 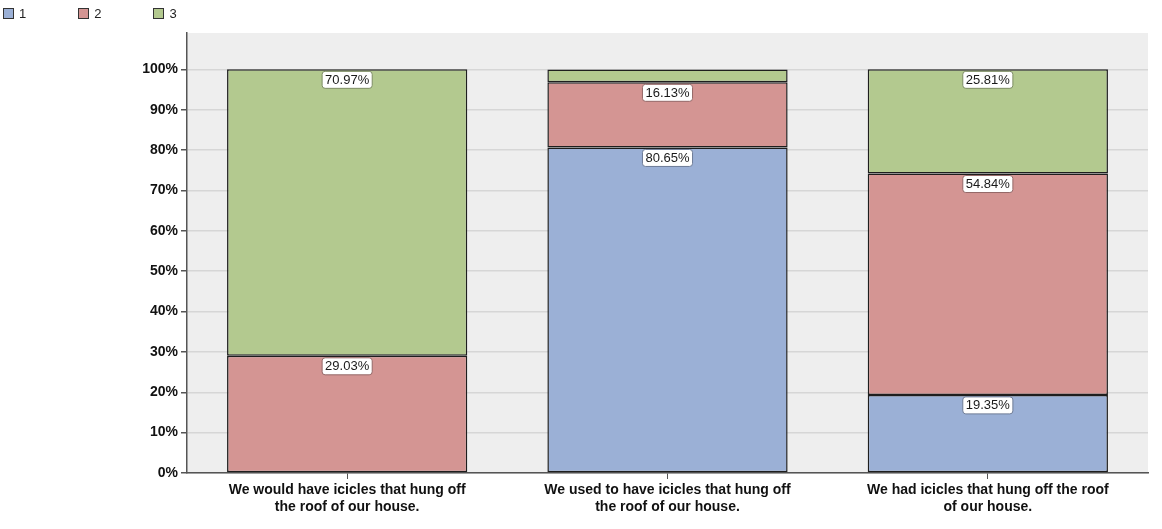 What do you see at coordinates (988, 184) in the screenshot?
I see `data-label: 54.84%` at bounding box center [988, 184].